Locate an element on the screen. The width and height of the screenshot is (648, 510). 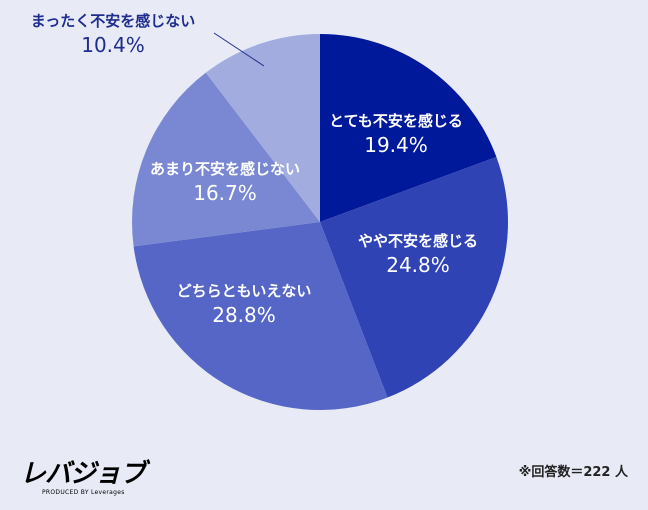
brand-logo: レバジョブ PRODUCED BY Leverages is located at coordinates (90, 481).